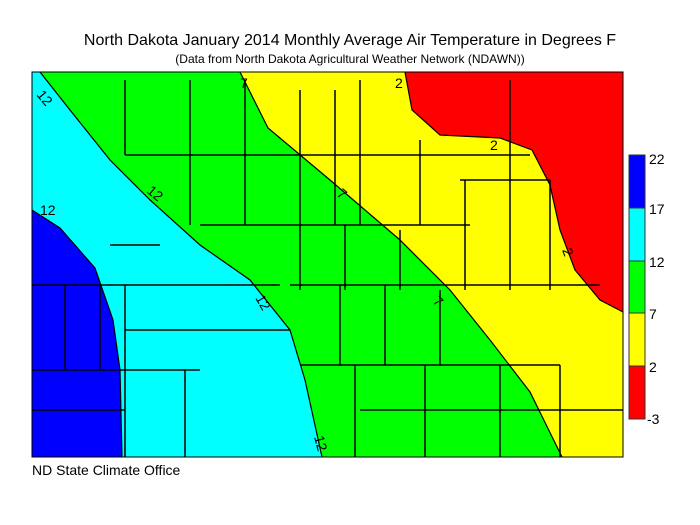  I want to click on legend: 22 17 12 7 2 -3, so click(646, 289).